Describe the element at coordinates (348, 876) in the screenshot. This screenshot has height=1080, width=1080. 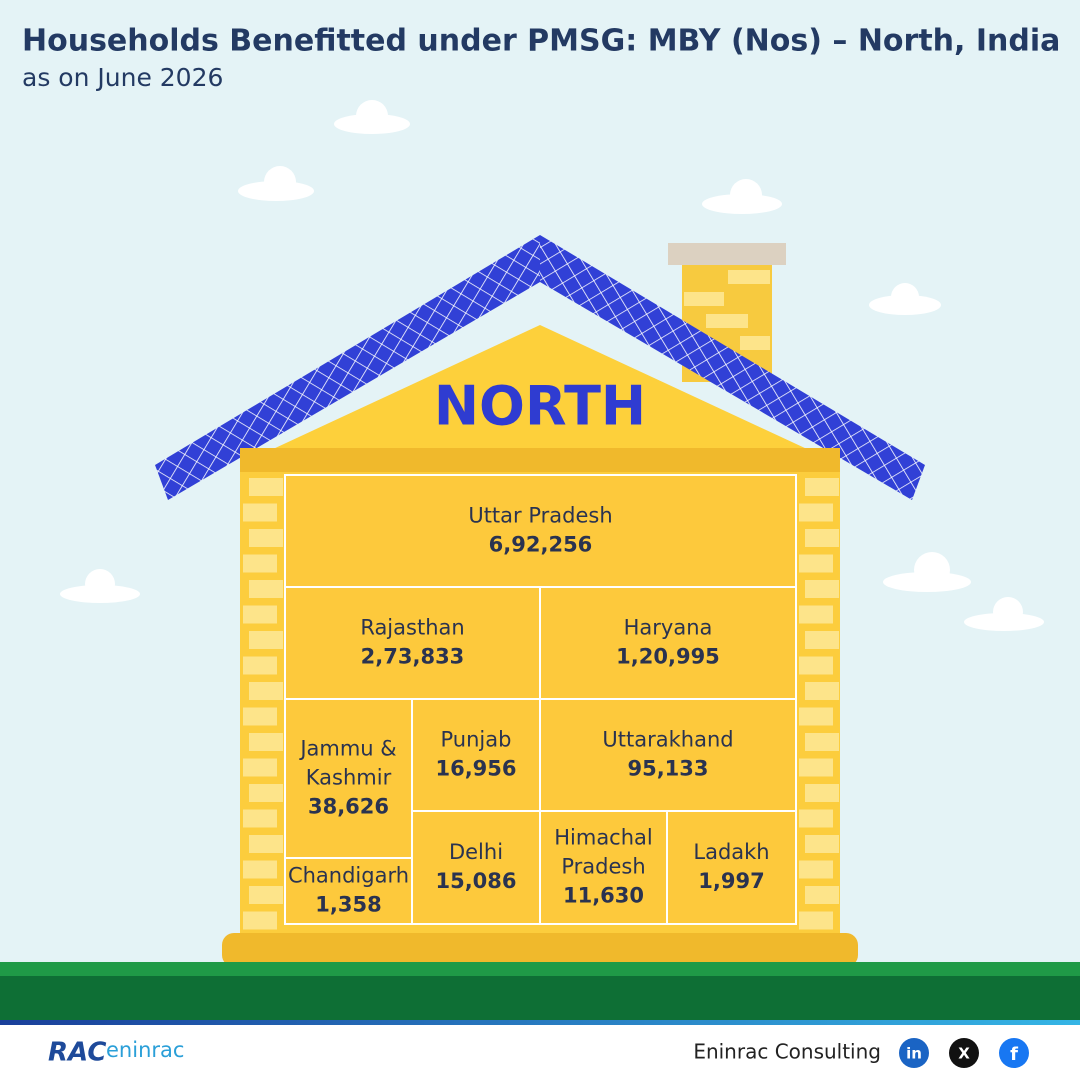
I see `cell-name: Chandigarh` at that location.